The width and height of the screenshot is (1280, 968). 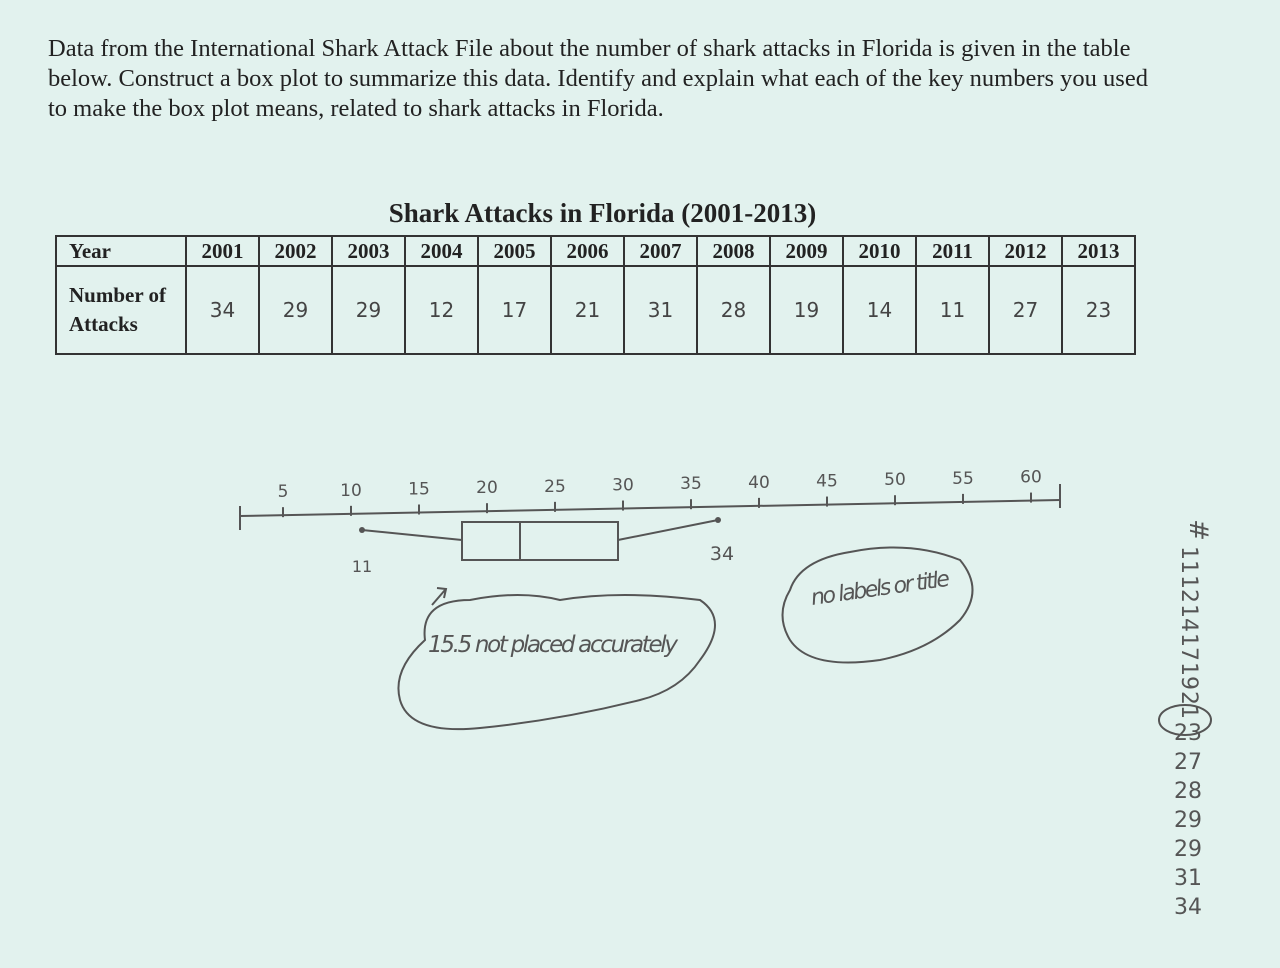 I want to click on header-cell: 2007, so click(x=660, y=251).